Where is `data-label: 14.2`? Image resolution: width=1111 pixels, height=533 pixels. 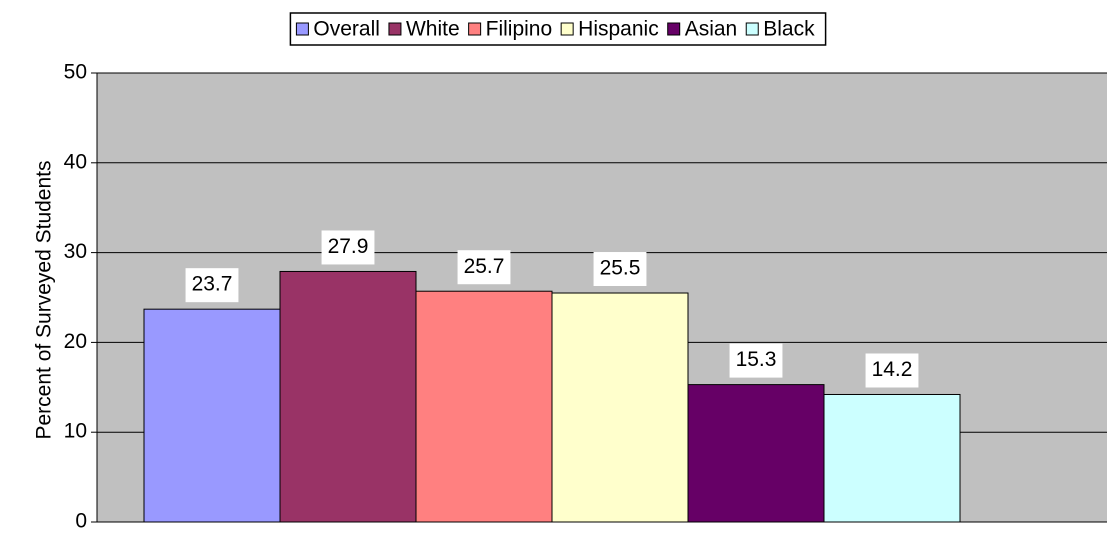
data-label: 14.2 is located at coordinates (892, 369).